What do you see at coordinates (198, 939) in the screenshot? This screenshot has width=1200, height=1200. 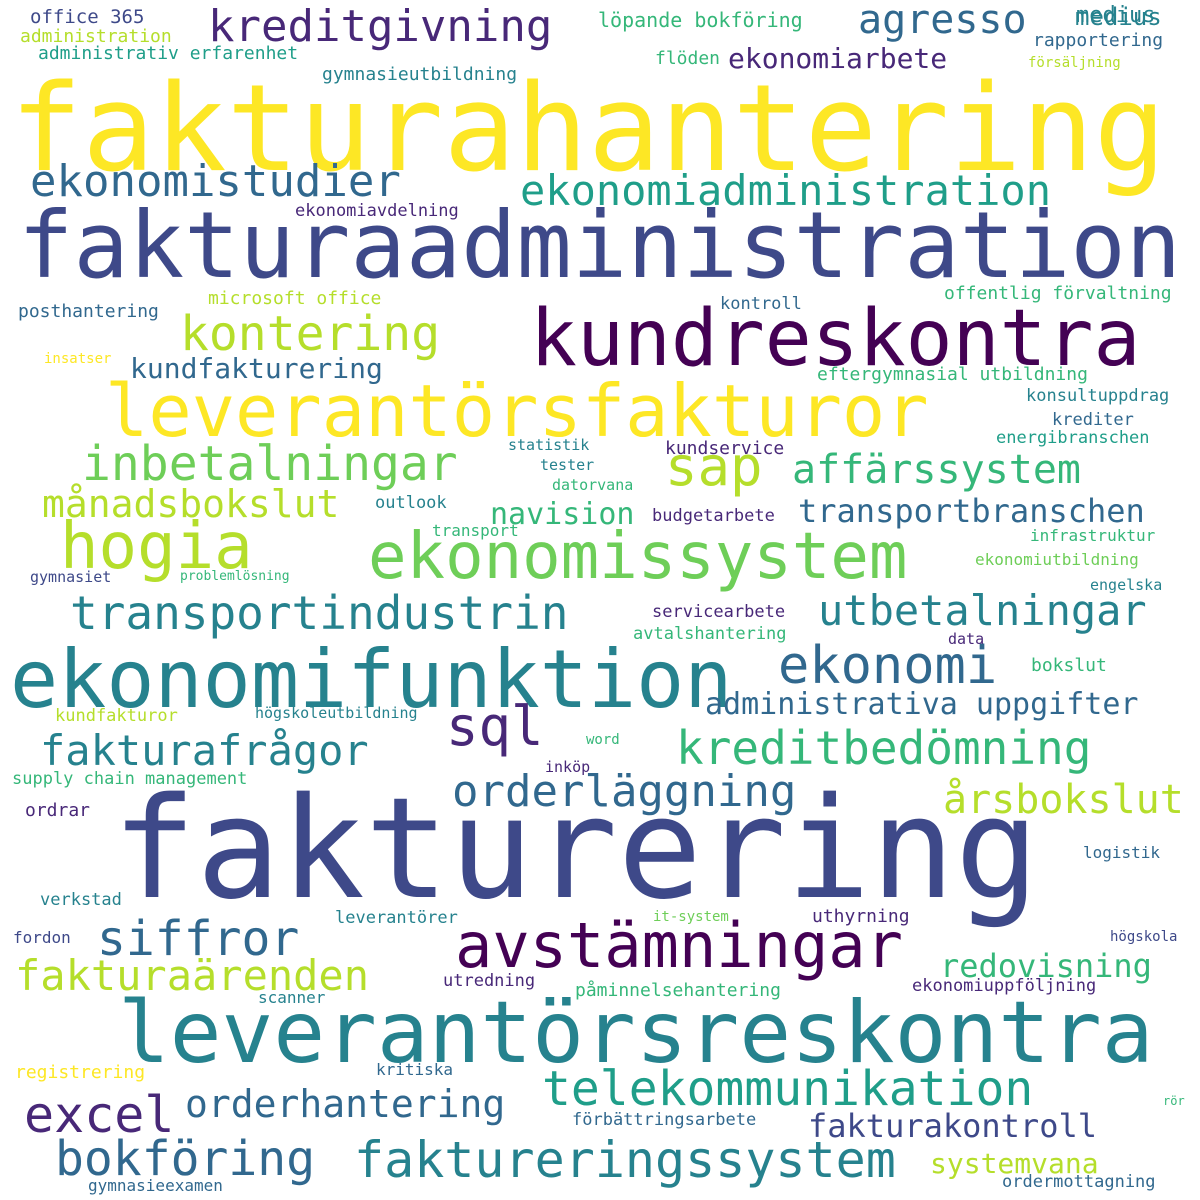 I see `cloud-word: siffror` at bounding box center [198, 939].